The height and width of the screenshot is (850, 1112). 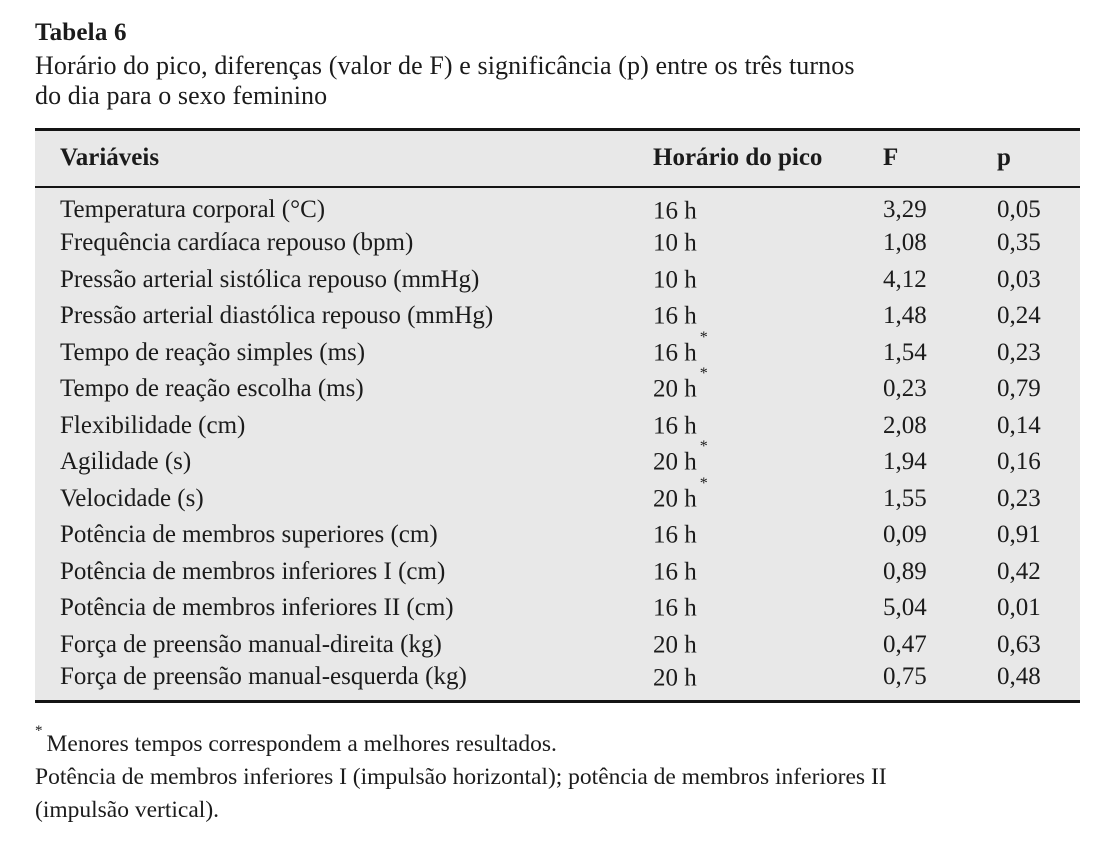 What do you see at coordinates (1019, 644) in the screenshot?
I see `cell-p: 0,63` at bounding box center [1019, 644].